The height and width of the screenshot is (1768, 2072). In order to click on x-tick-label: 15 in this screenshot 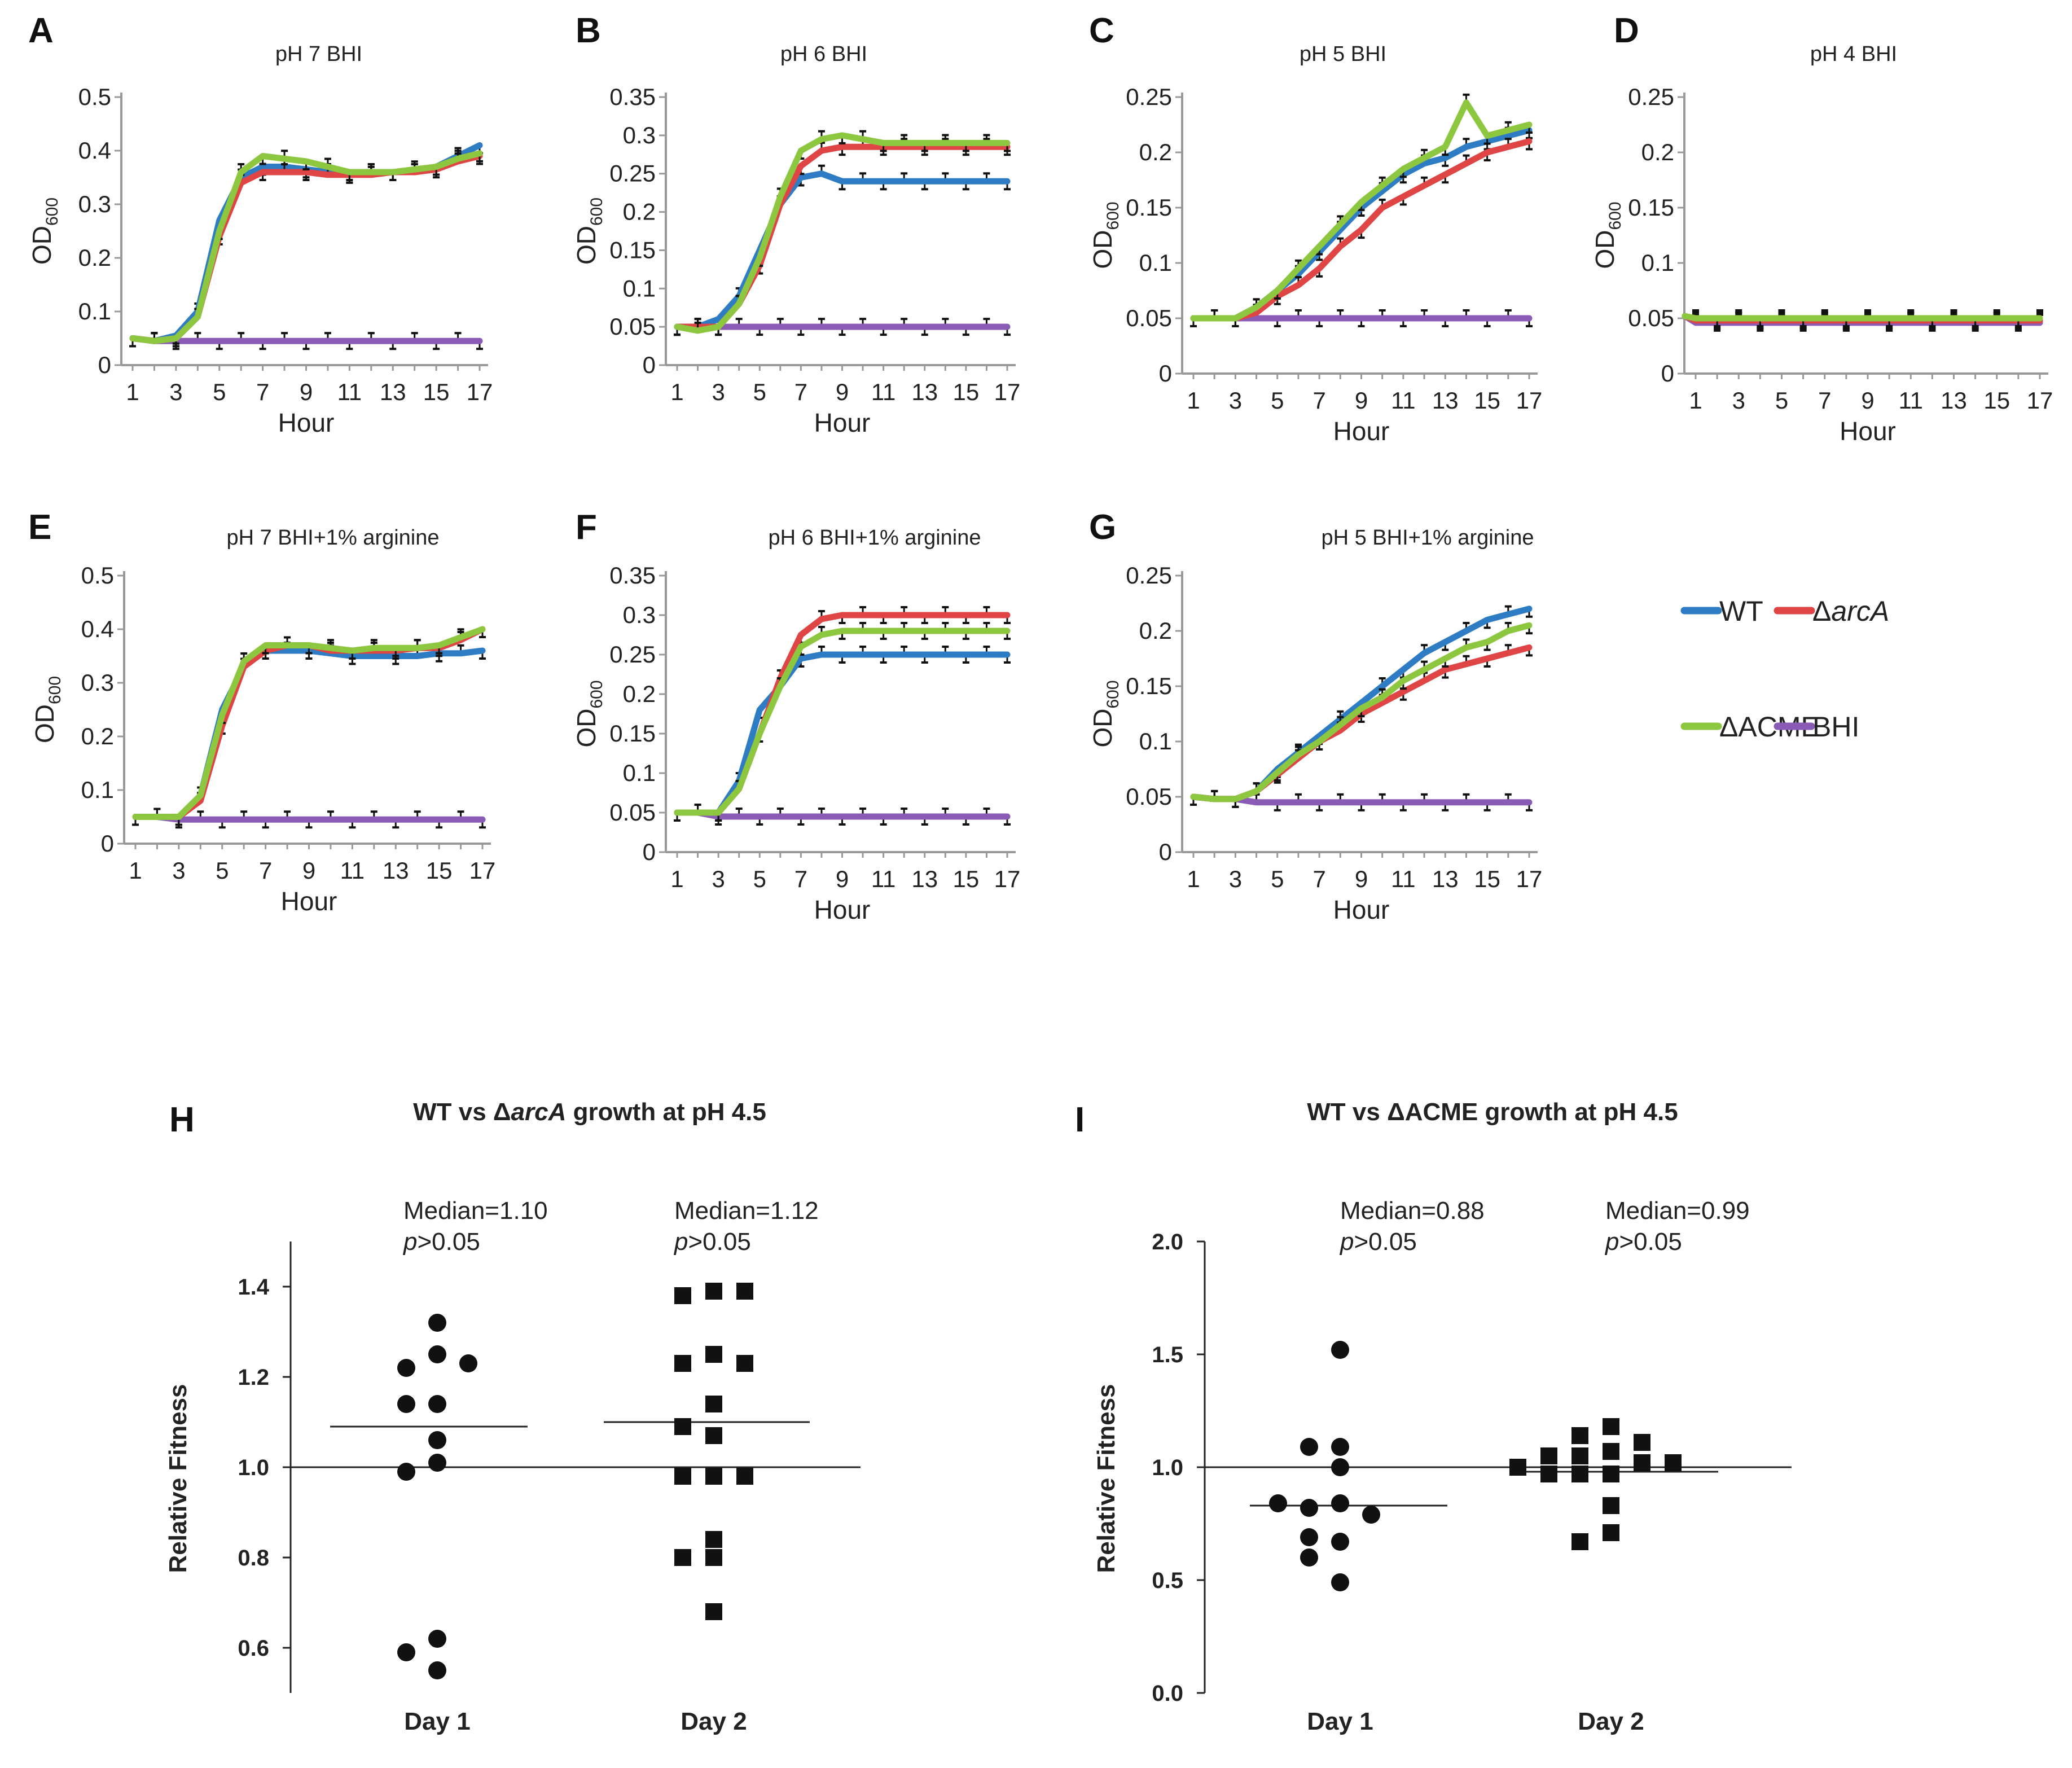, I will do `click(1487, 879)`.